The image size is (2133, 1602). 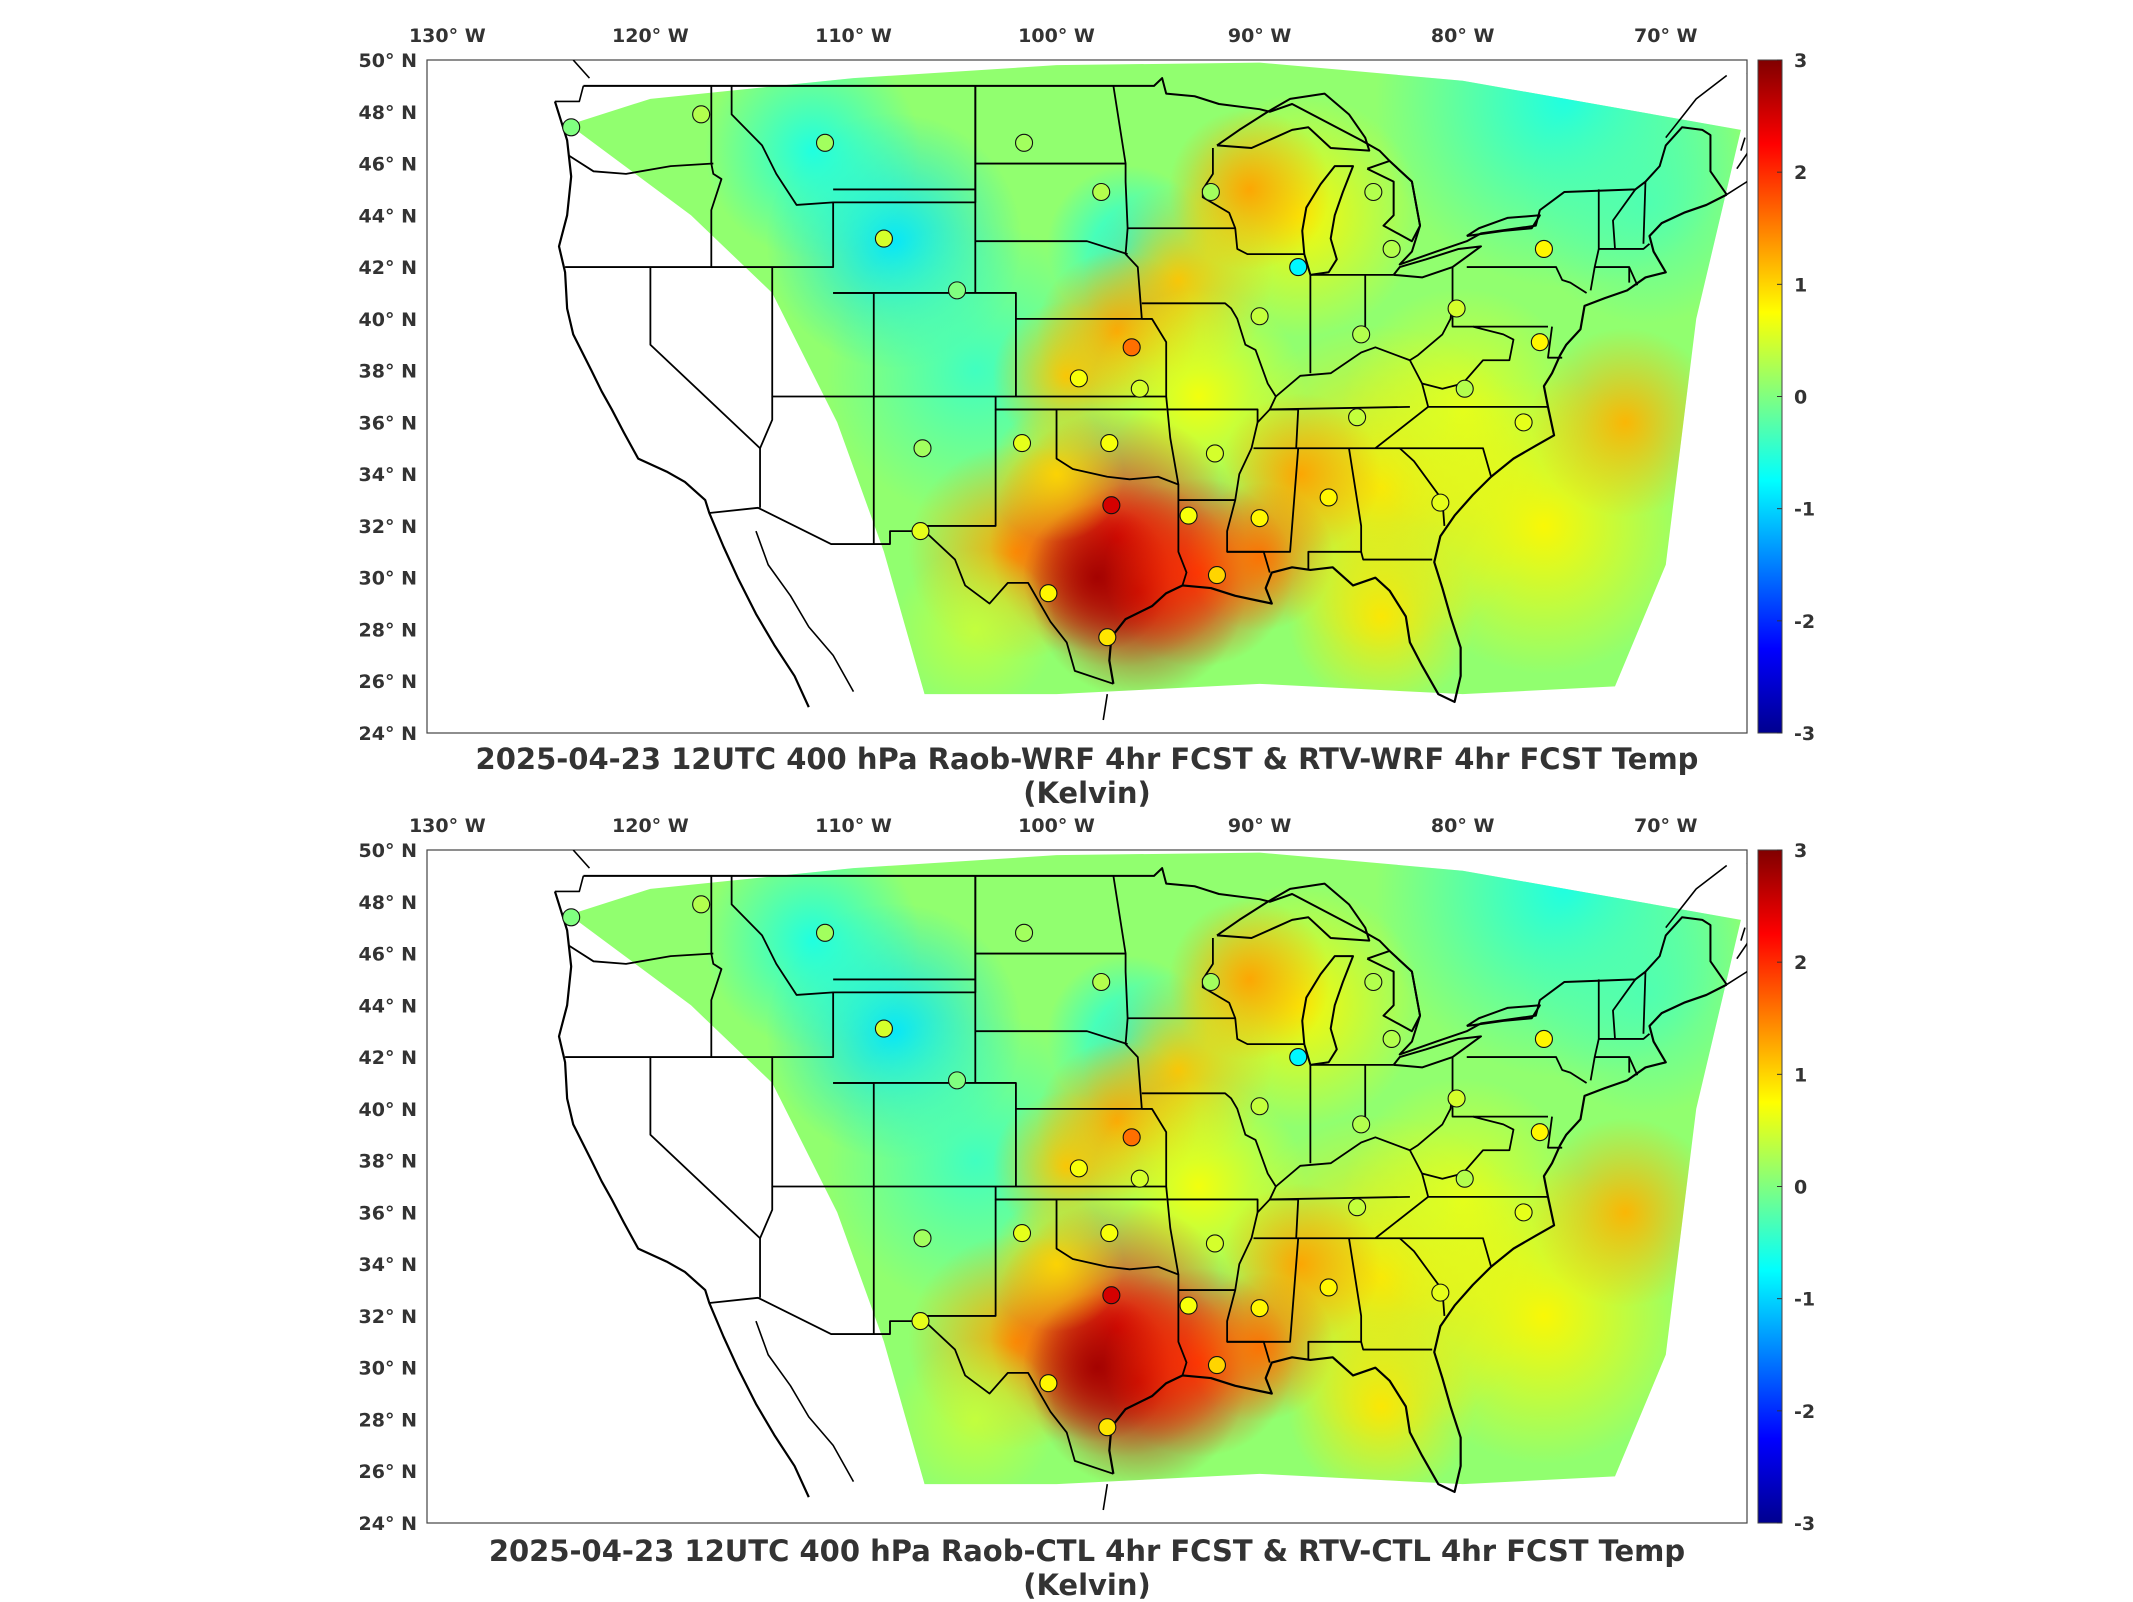 I want to click on colorbar-tick-label: 3, so click(x=1800, y=851).